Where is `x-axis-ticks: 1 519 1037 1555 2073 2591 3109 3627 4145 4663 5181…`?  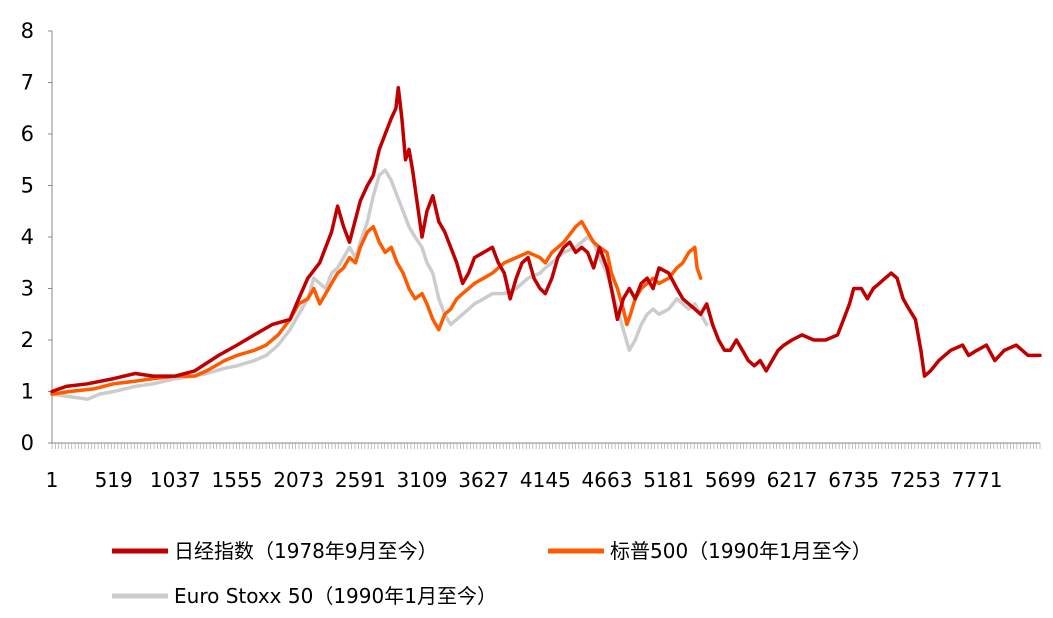
x-axis-ticks: 1 519 1037 1555 2073 2591 3109 3627 4145 4663 5181… is located at coordinates (524, 480).